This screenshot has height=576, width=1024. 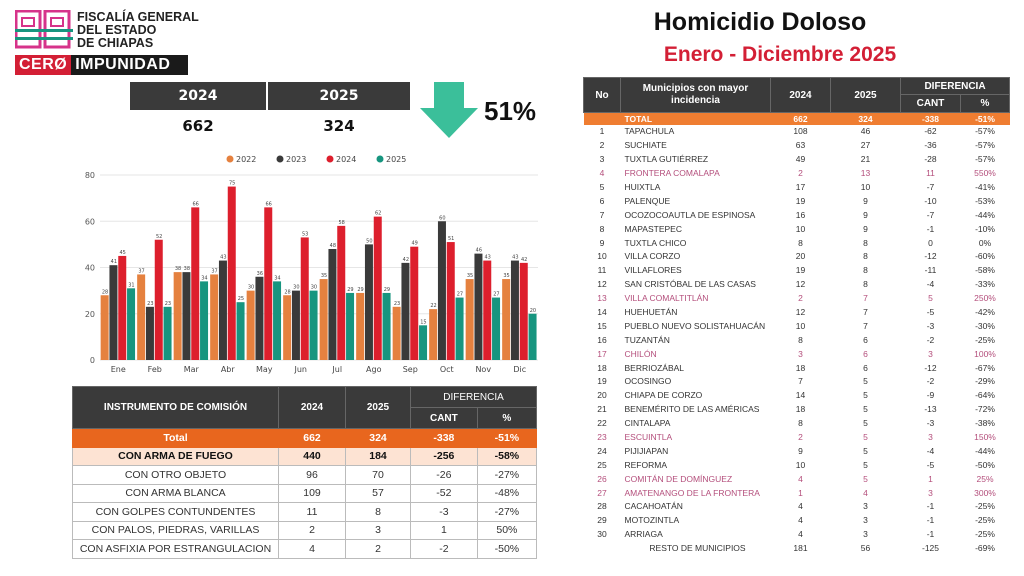 I want to click on y-tick-label: 40, so click(x=90, y=268).